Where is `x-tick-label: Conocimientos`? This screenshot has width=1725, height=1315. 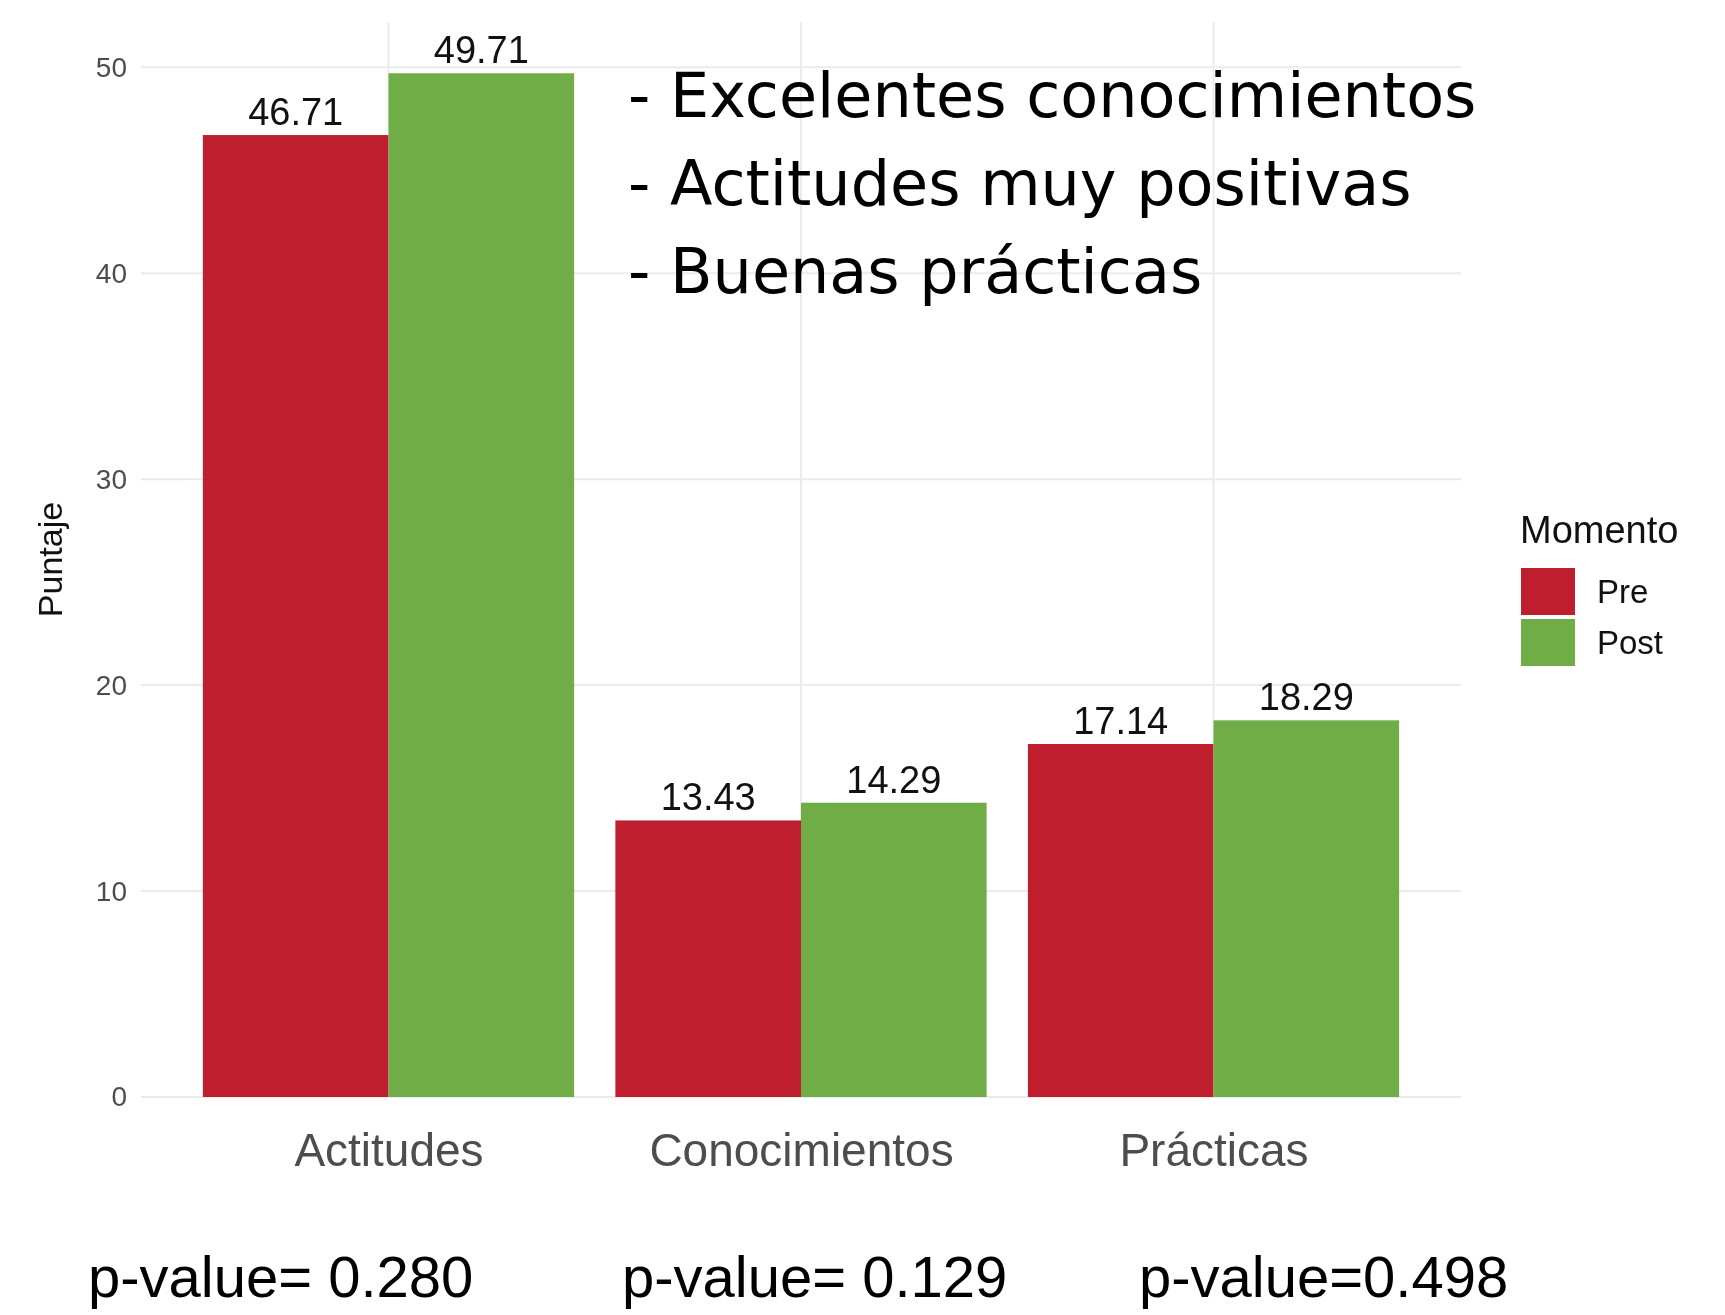
x-tick-label: Conocimientos is located at coordinates (801, 1149).